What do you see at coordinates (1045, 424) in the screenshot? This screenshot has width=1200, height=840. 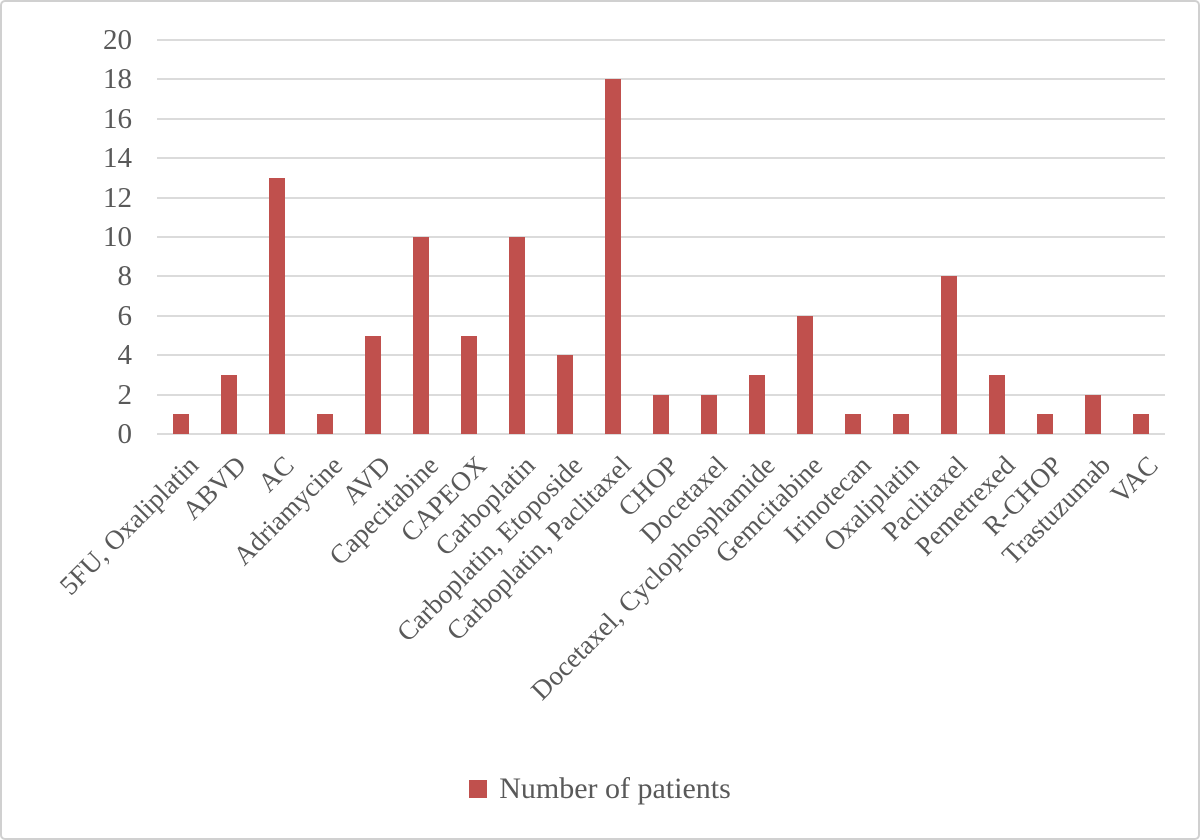 I see `bar-r-chop` at bounding box center [1045, 424].